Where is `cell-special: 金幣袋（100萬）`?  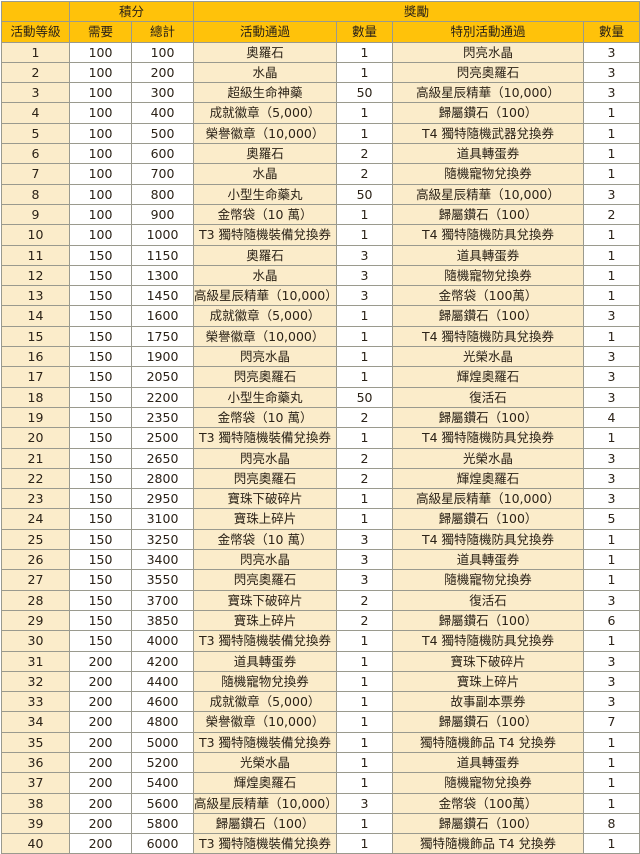
cell-special: 金幣袋（100萬） is located at coordinates (488, 296).